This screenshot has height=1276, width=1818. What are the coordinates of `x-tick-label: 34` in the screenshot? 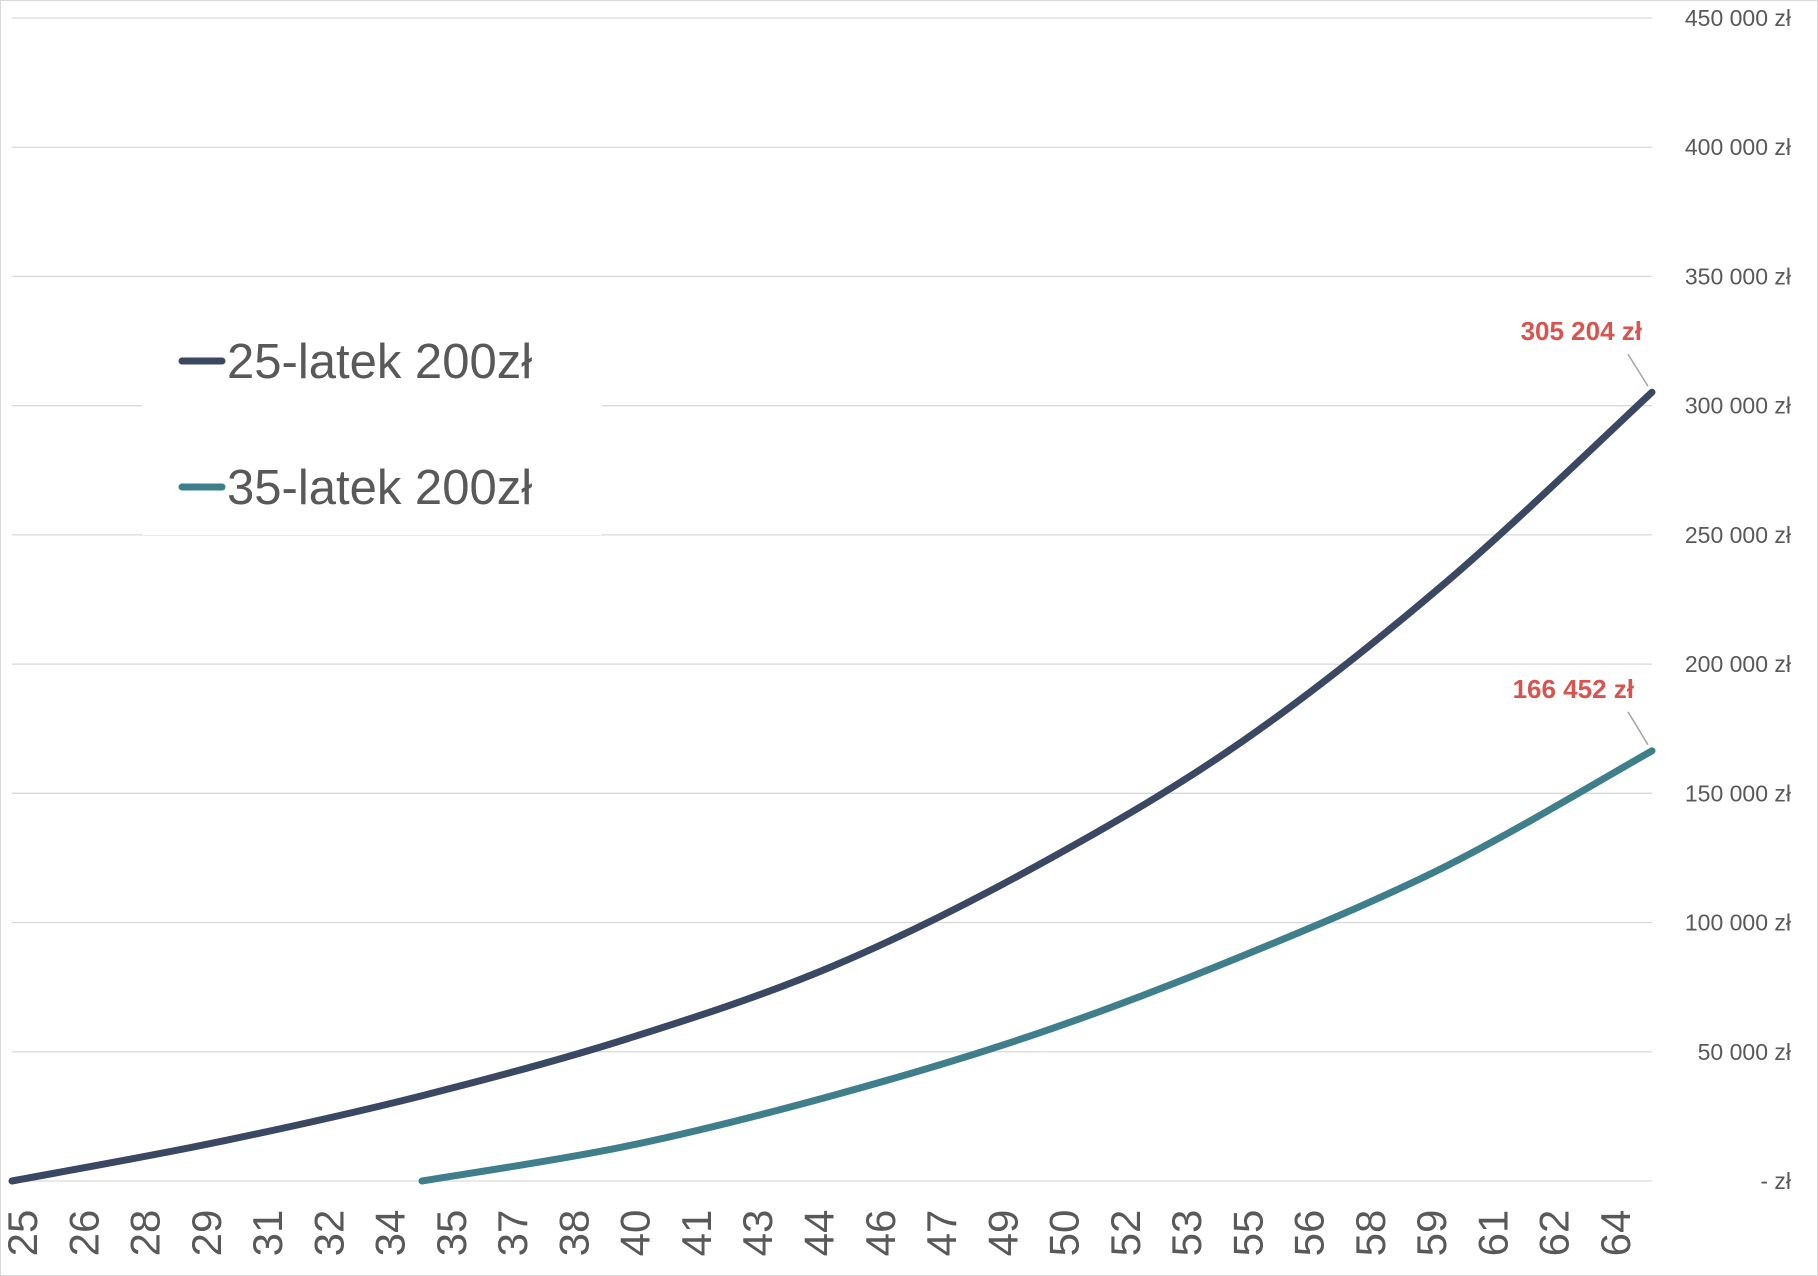 It's located at (390, 1233).